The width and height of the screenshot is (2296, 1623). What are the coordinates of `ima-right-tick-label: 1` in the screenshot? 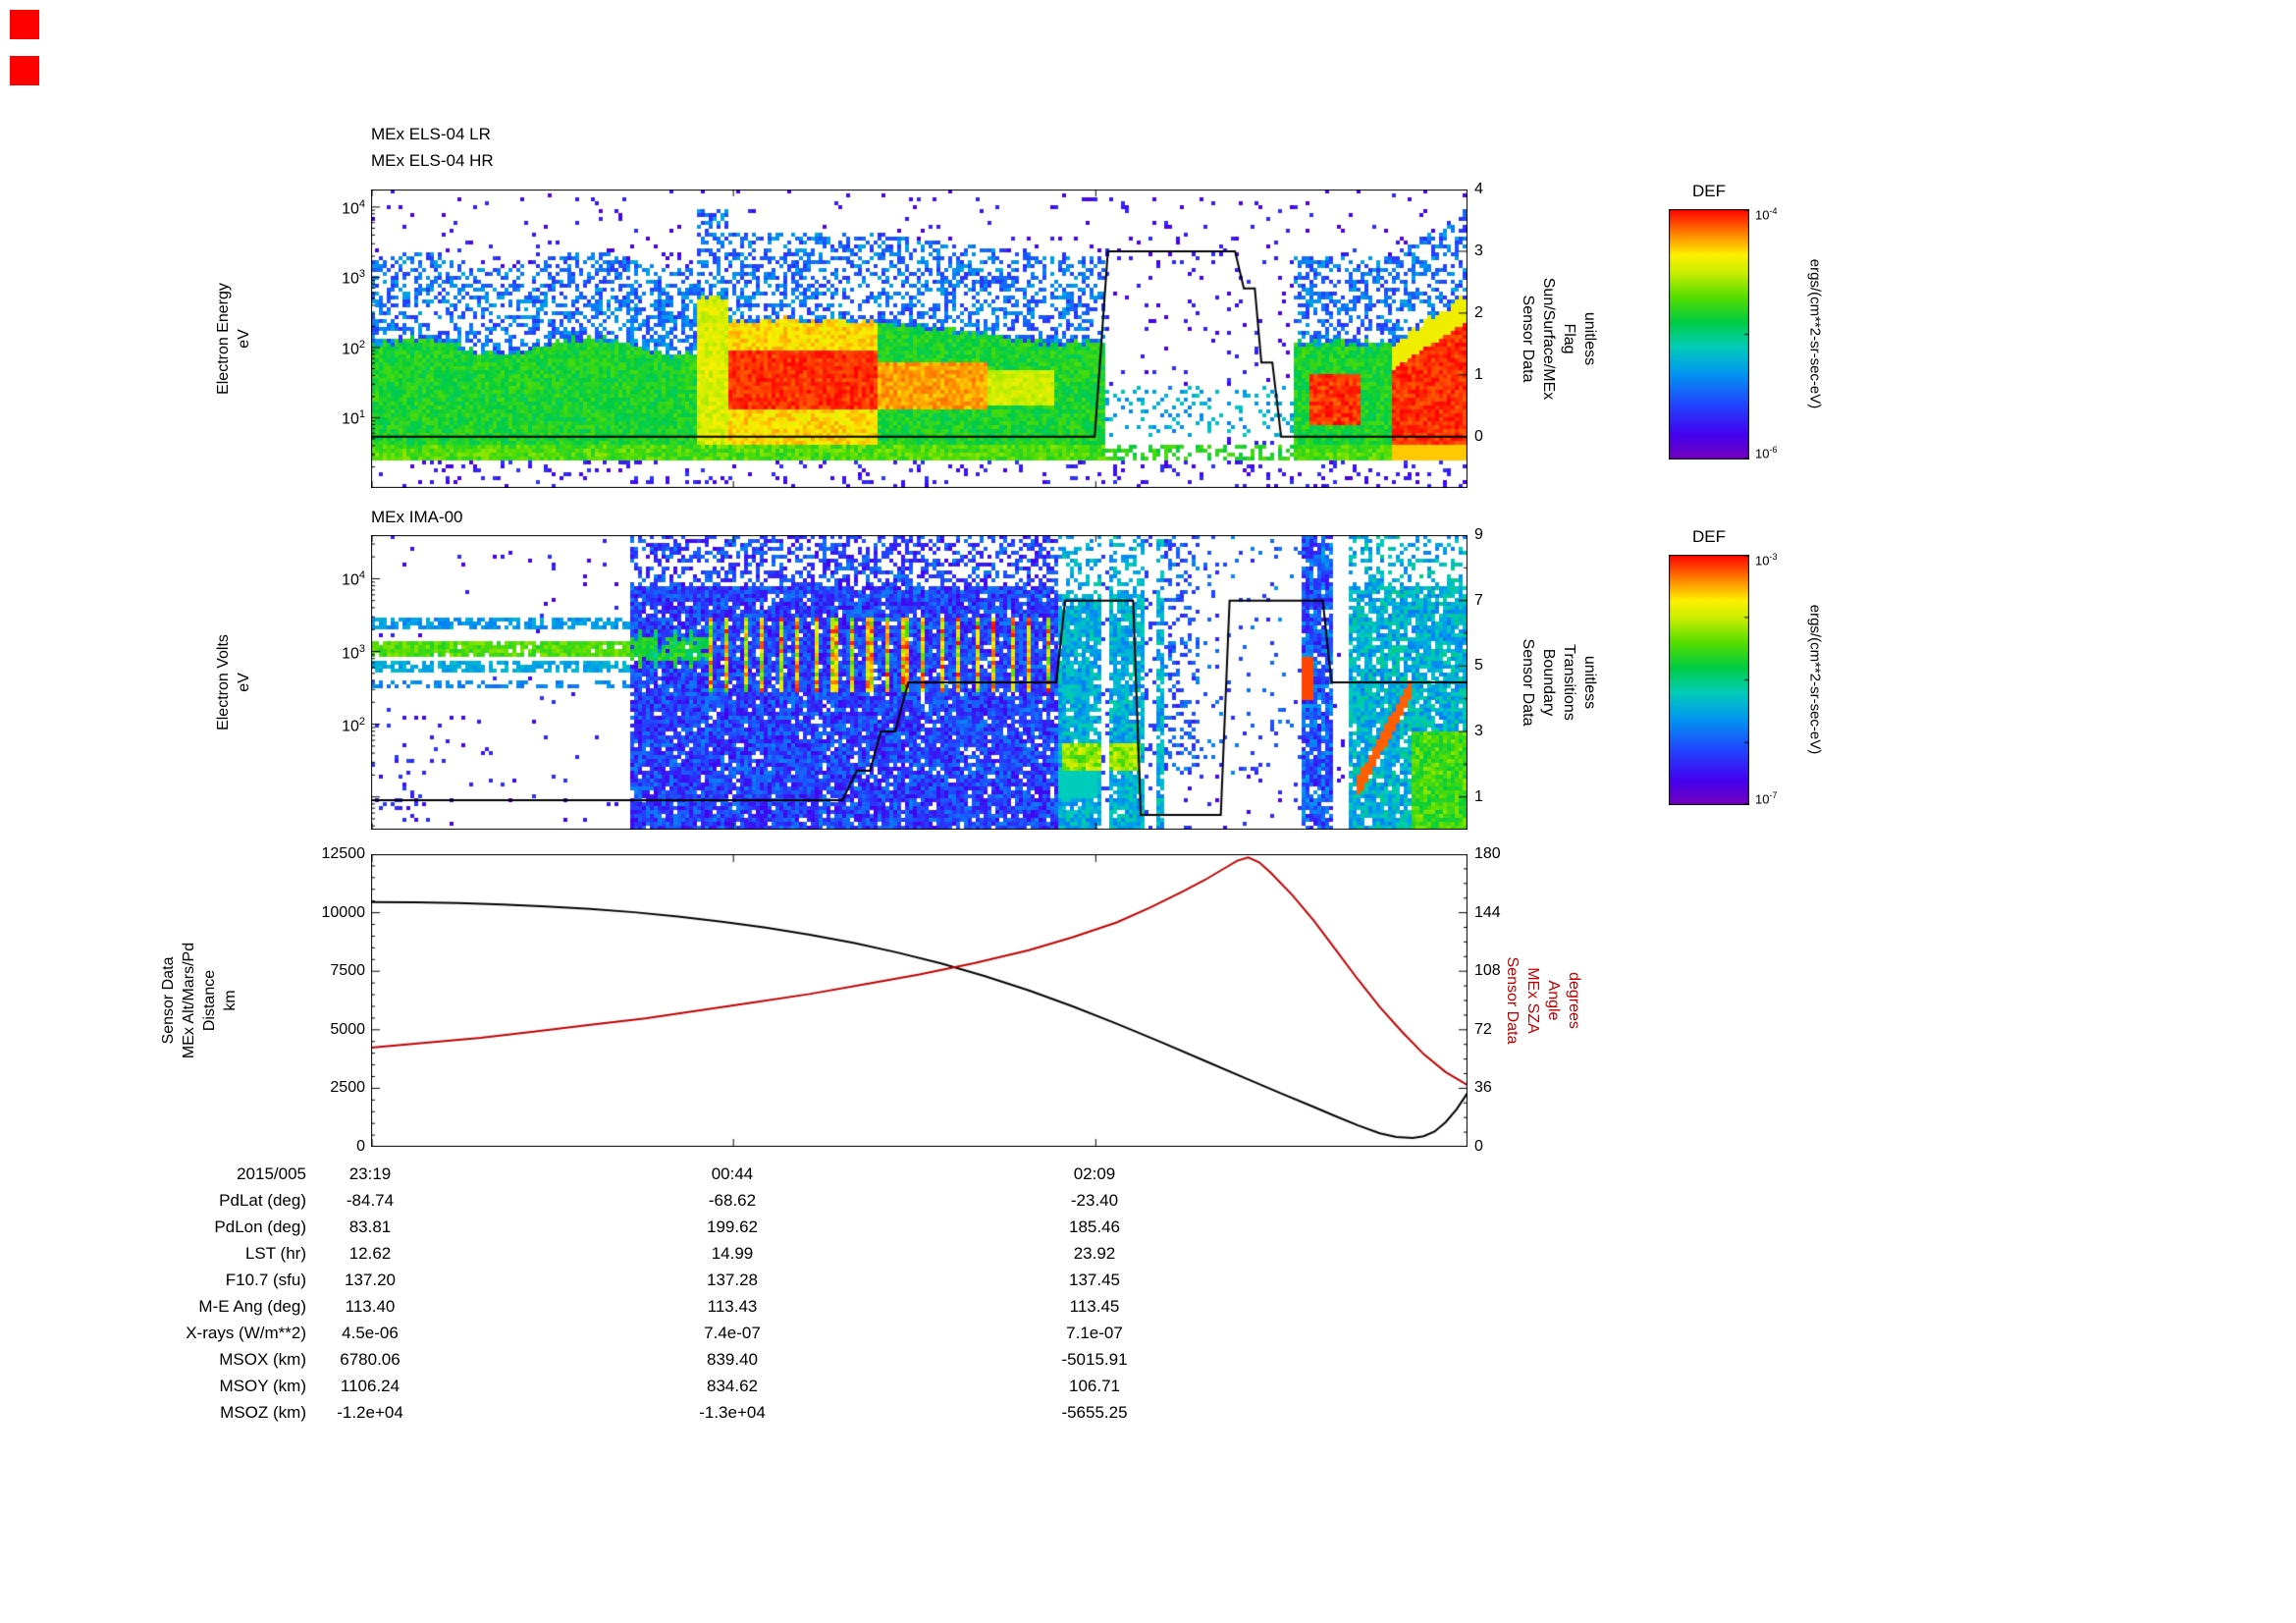 It's located at (1478, 796).